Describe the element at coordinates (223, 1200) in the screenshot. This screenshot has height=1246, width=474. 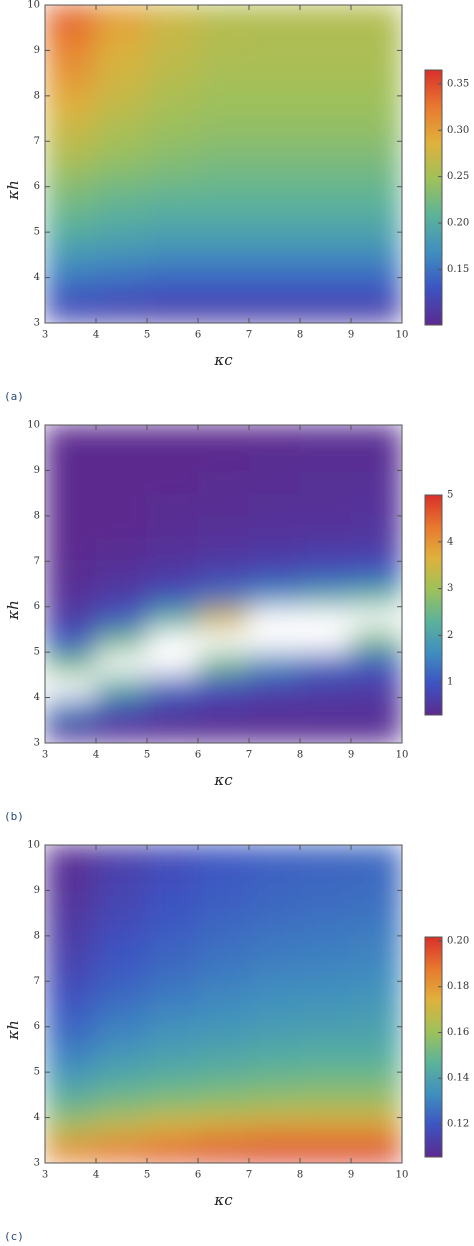
I see `x-axis-label: κc` at that location.